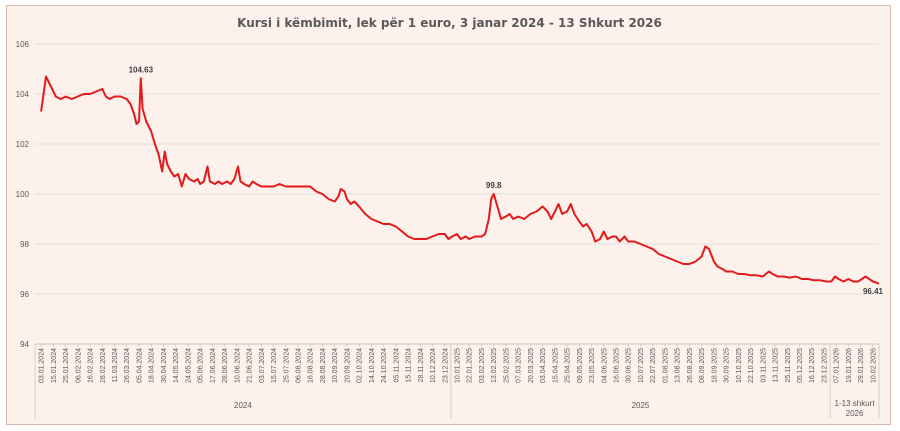  Describe the element at coordinates (23, 44) in the screenshot. I see `y-tick-label: 106` at that location.